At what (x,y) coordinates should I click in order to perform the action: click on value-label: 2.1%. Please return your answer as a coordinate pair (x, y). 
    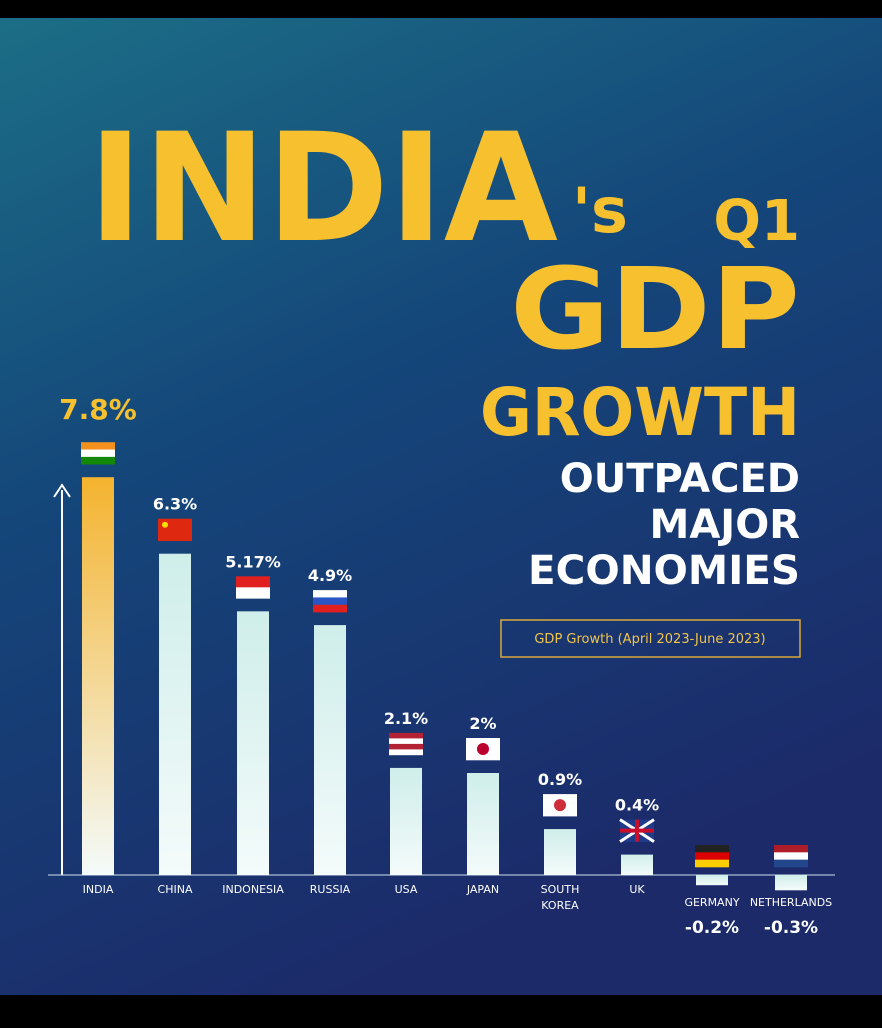
    Looking at the image, I should click on (406, 718).